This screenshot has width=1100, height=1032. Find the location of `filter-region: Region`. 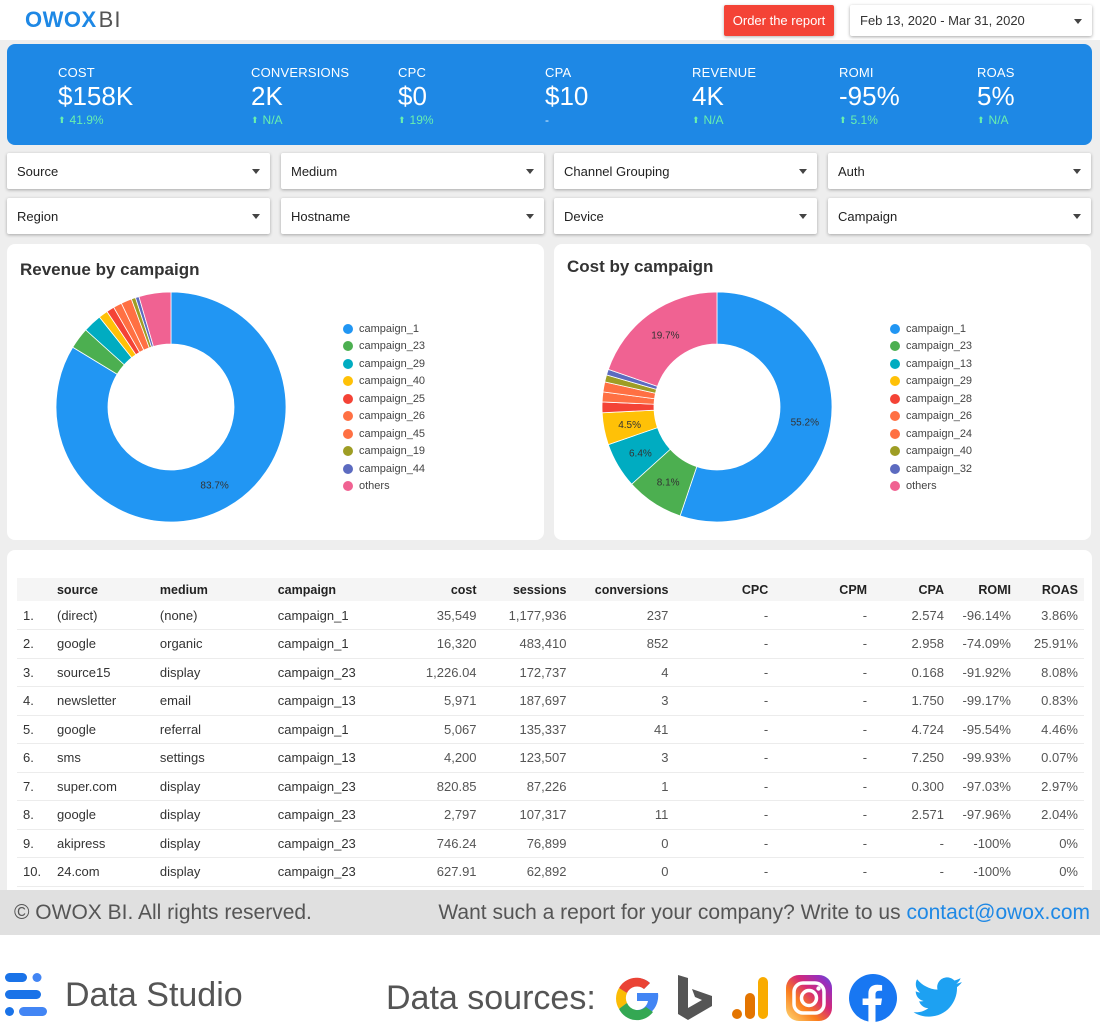

filter-region: Region is located at coordinates (138, 216).